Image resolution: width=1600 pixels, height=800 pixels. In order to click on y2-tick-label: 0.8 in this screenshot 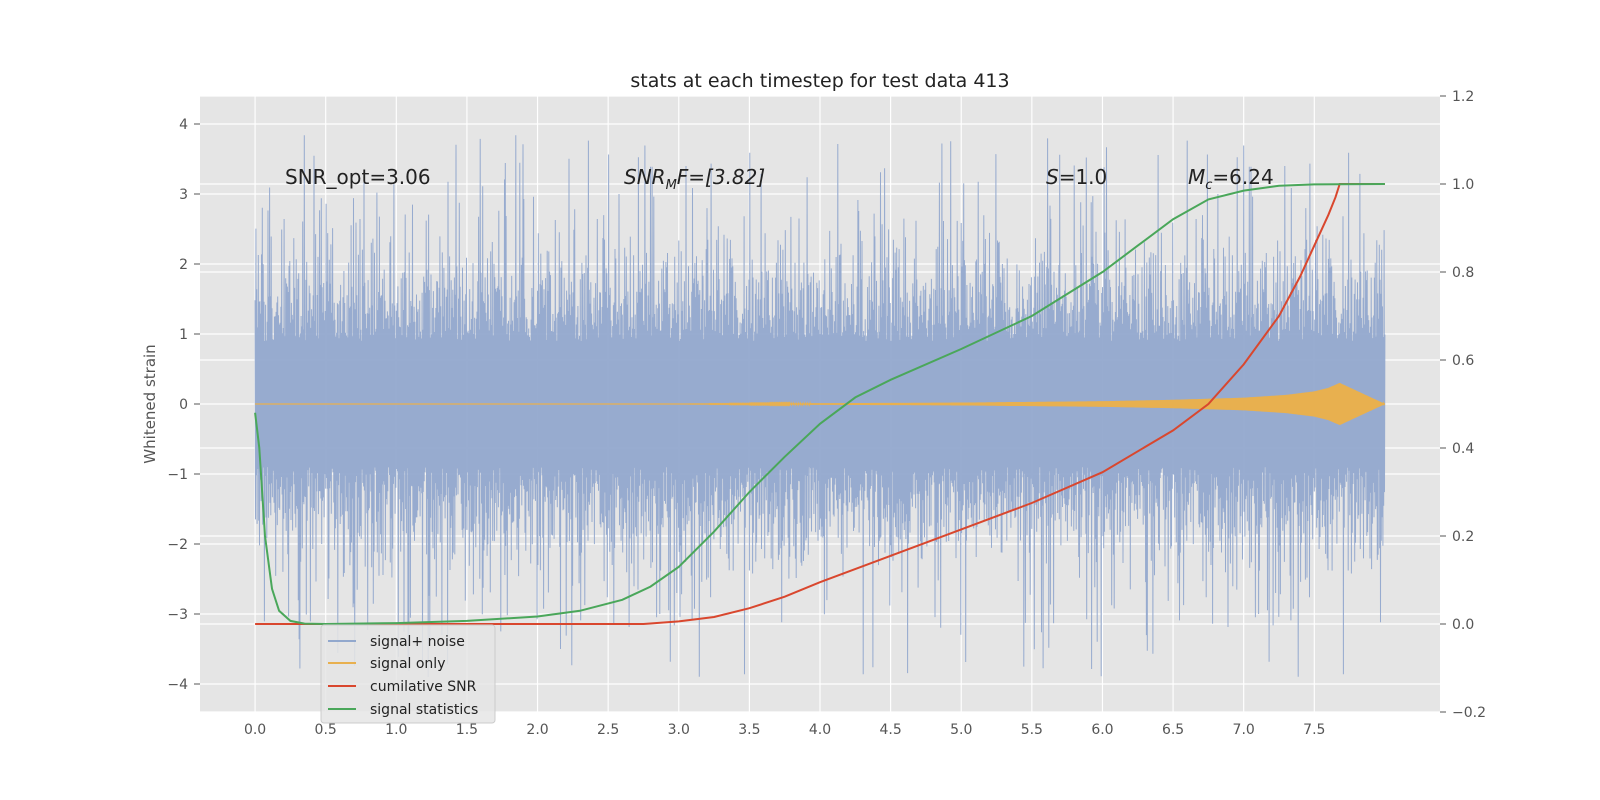, I will do `click(1463, 273)`.